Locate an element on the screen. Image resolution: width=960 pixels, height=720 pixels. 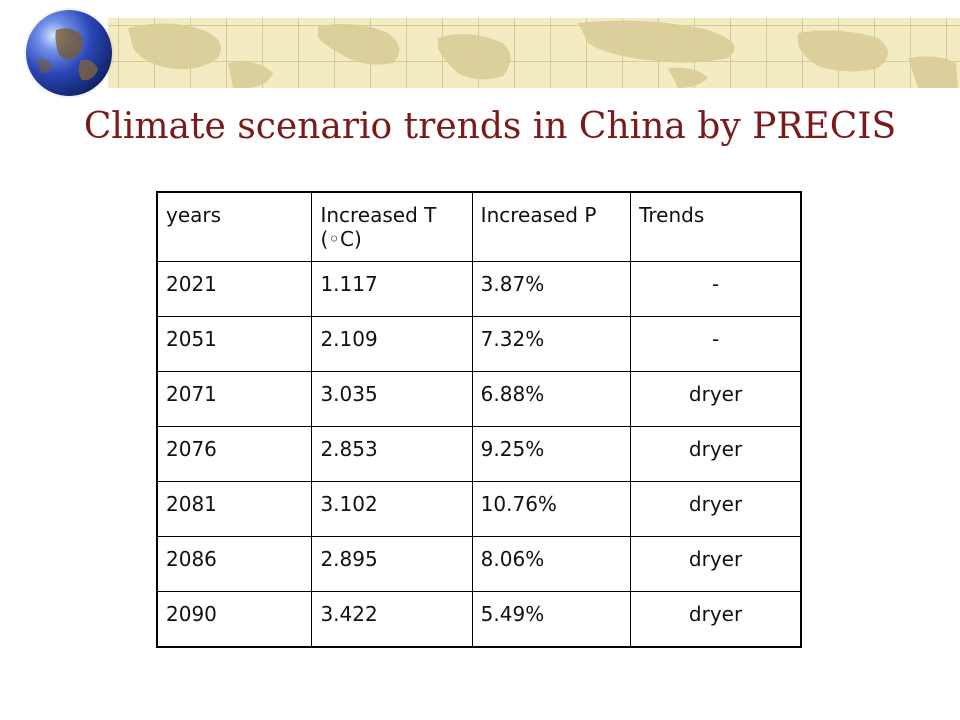
cell-increased-p: 3.87% is located at coordinates (551, 289).